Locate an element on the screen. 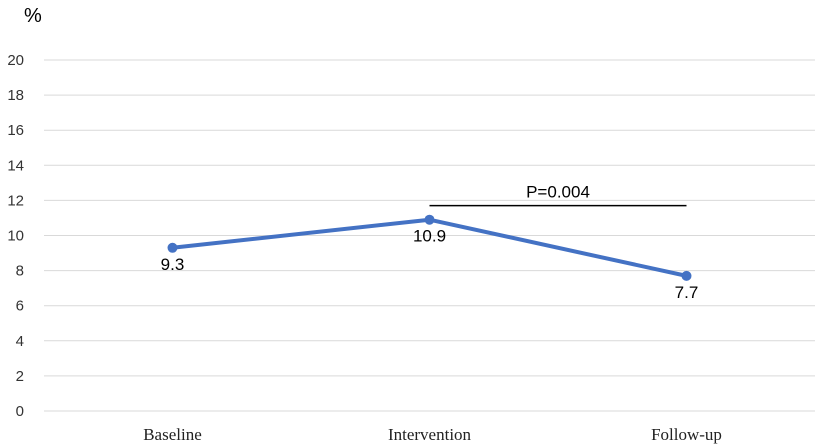  y-axis-label: % is located at coordinates (33, 16).